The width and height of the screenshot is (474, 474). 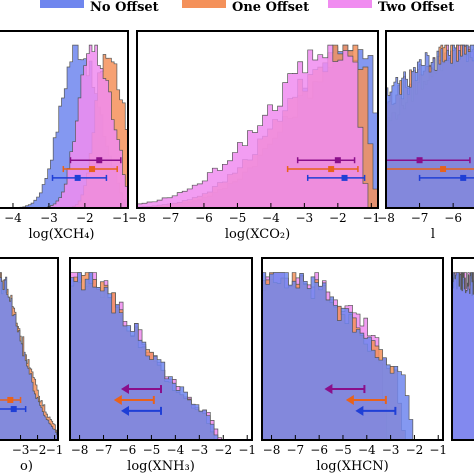 I want to click on x-axis-label: o), so click(x=26, y=466).